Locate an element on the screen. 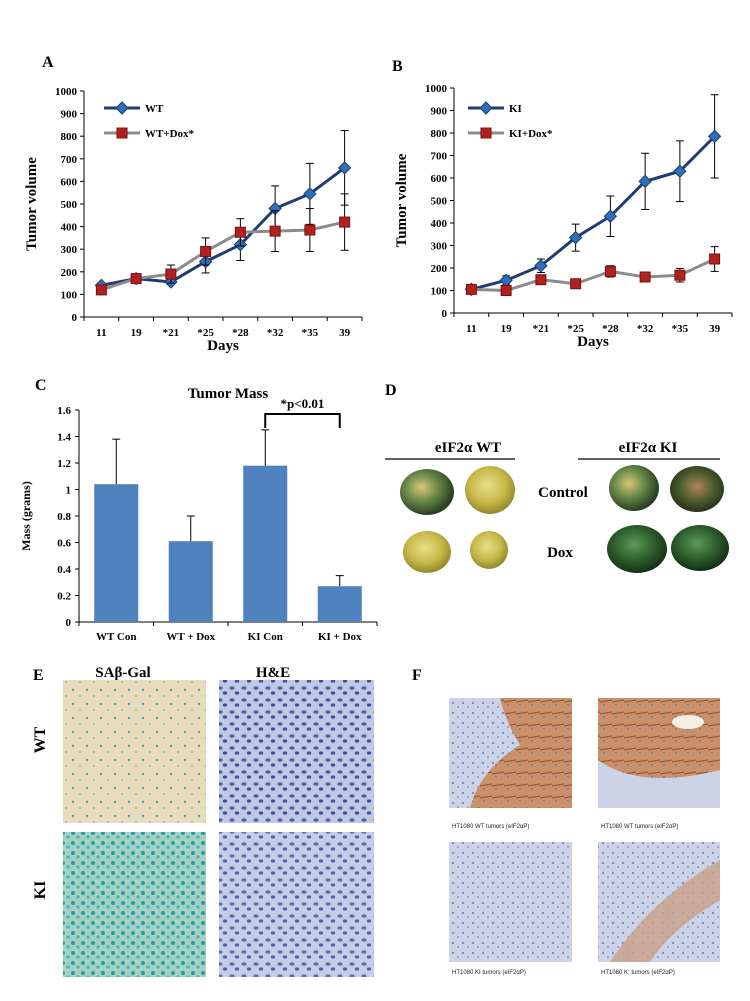 The height and width of the screenshot is (1001, 750). y-tick-label: 0 is located at coordinates (445, 314).